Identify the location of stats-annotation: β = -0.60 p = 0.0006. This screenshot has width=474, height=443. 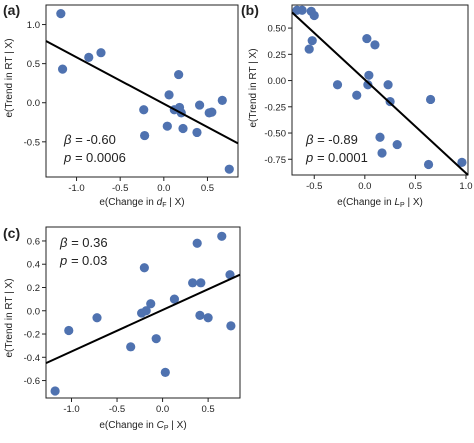
(94, 148).